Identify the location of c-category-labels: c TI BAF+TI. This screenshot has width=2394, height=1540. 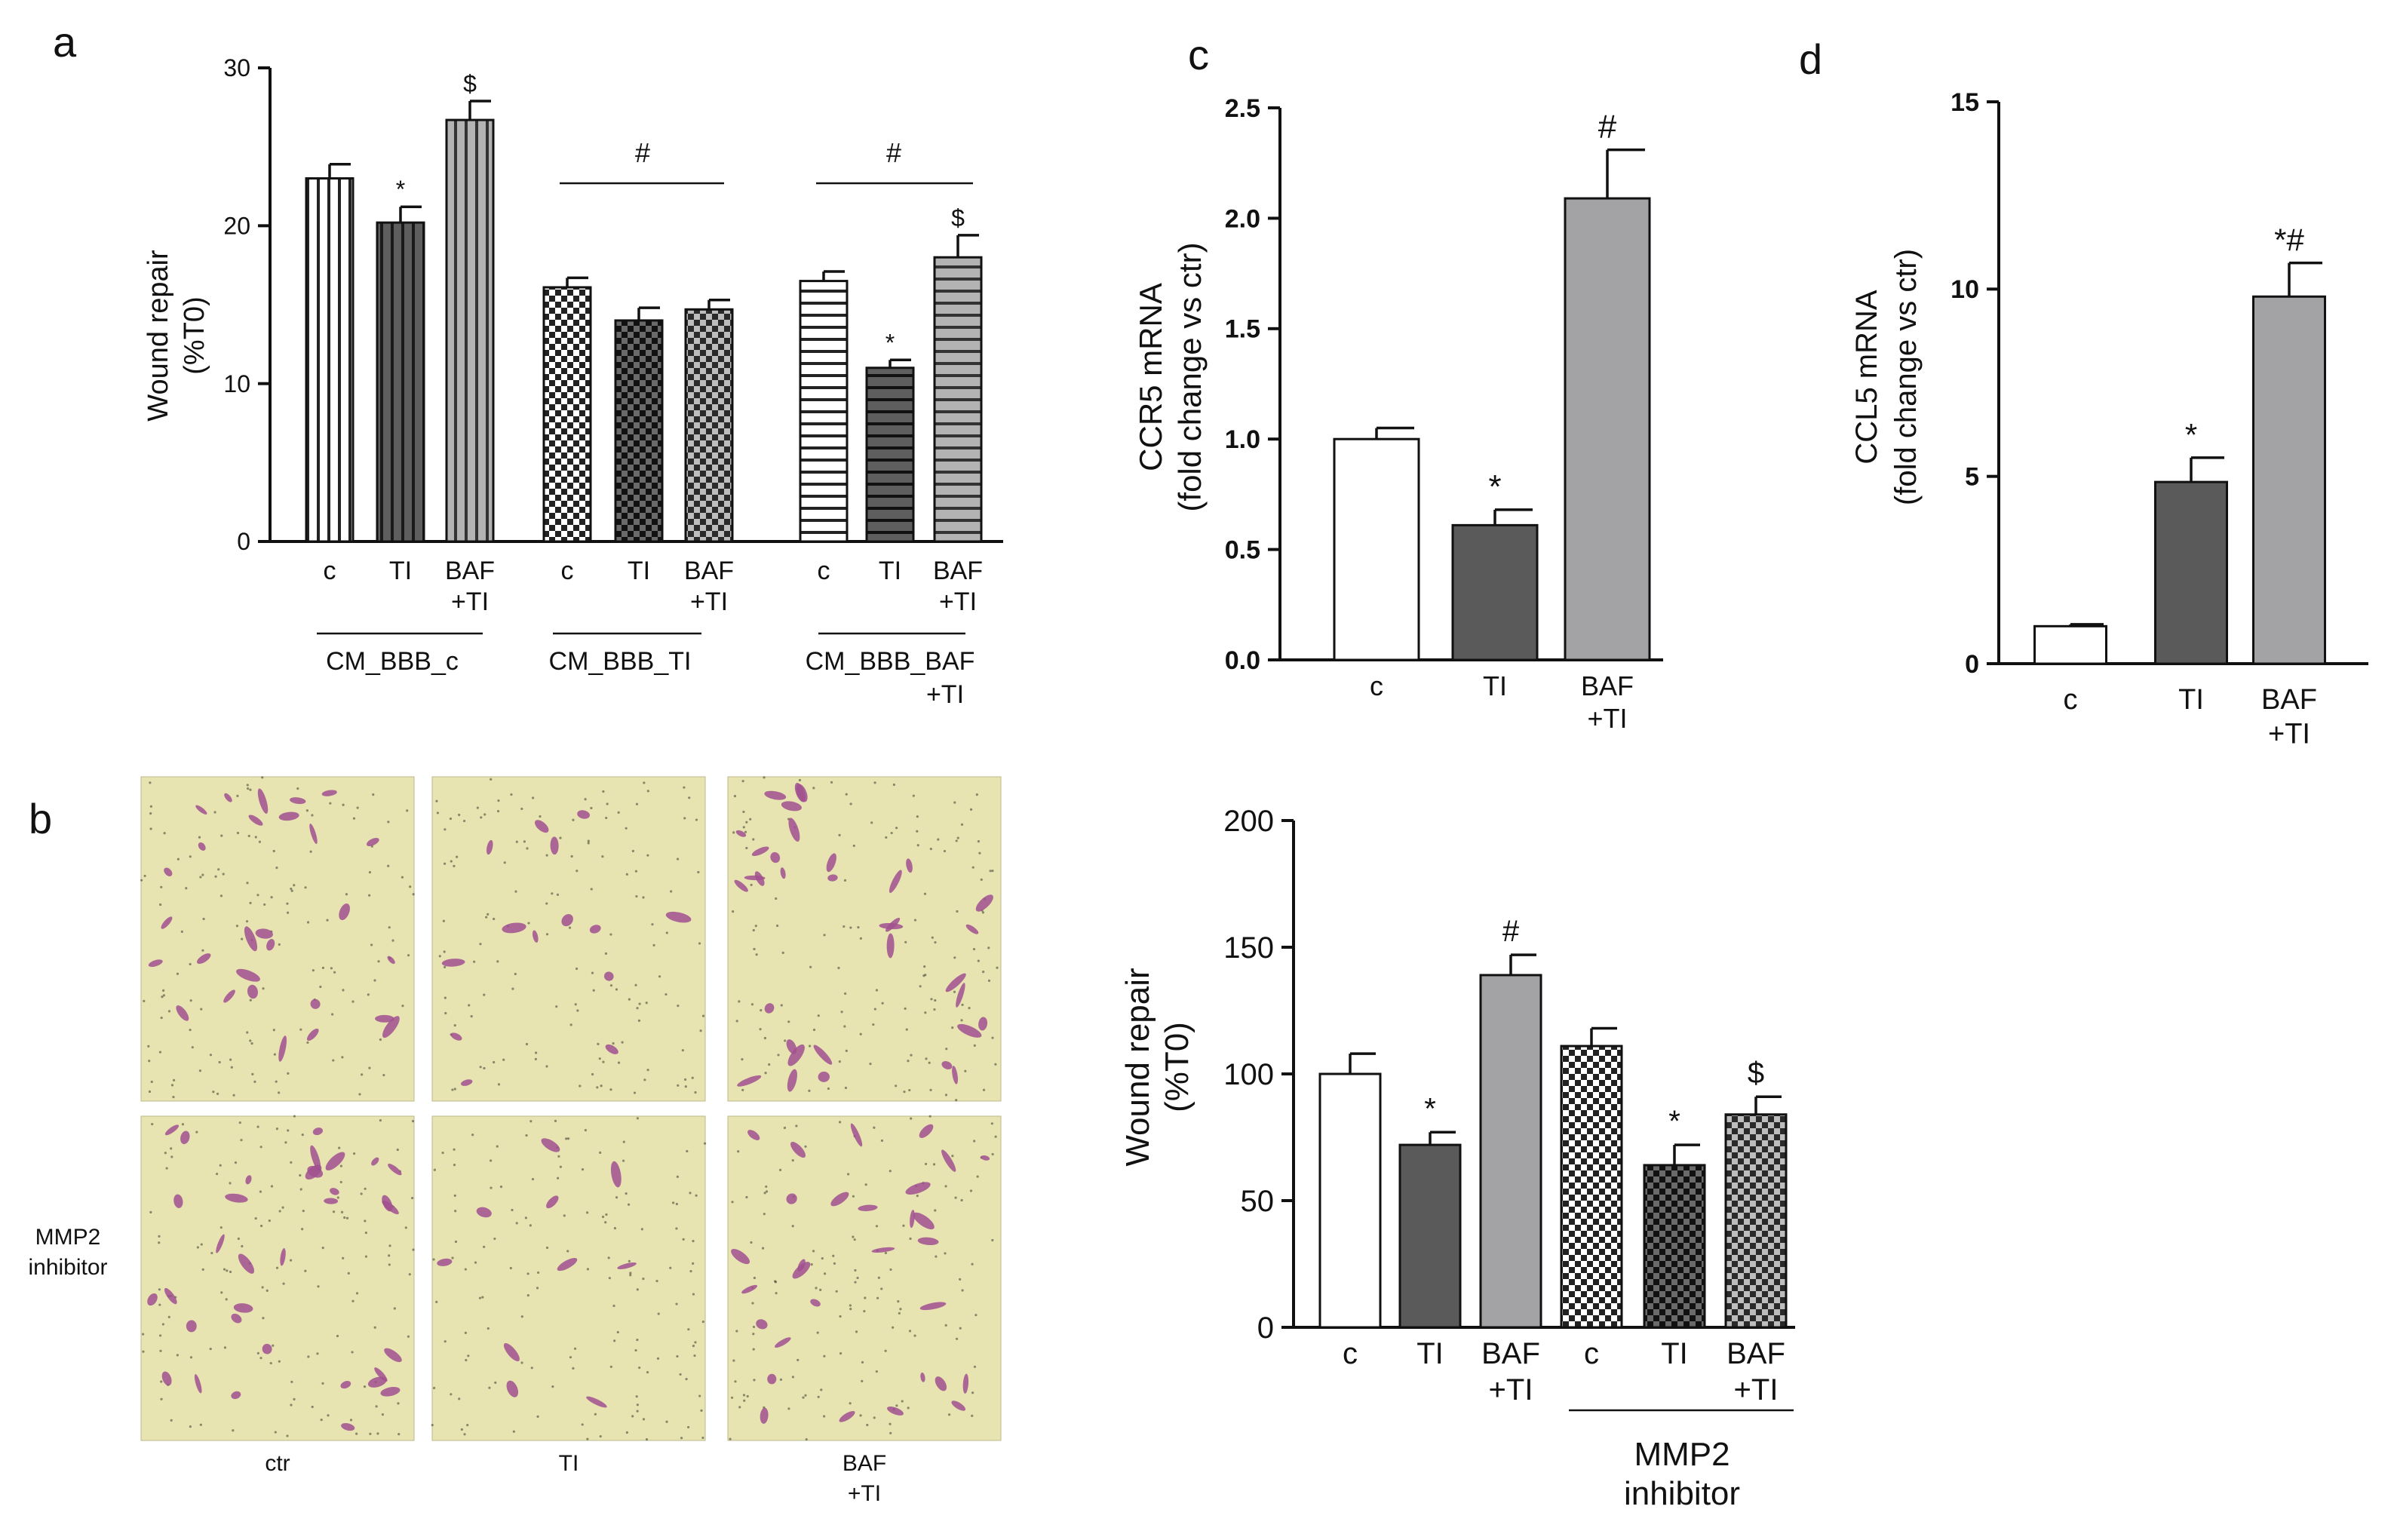
(1502, 702).